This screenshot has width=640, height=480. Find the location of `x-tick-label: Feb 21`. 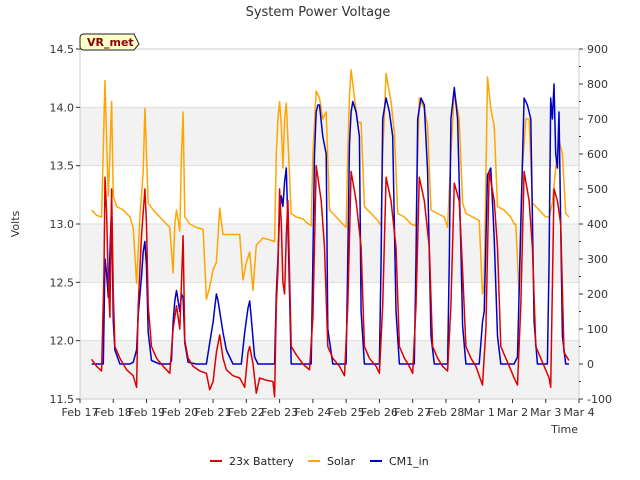

x-tick-label: Feb 21 is located at coordinates (213, 412).